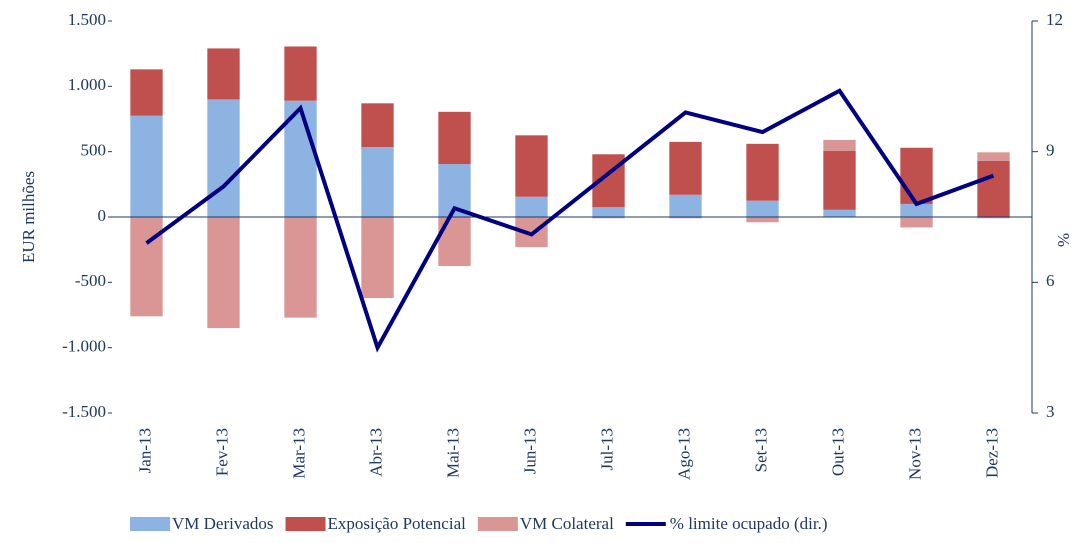  Describe the element at coordinates (991, 453) in the screenshot. I see `x-tick-label: Dez-13` at that location.